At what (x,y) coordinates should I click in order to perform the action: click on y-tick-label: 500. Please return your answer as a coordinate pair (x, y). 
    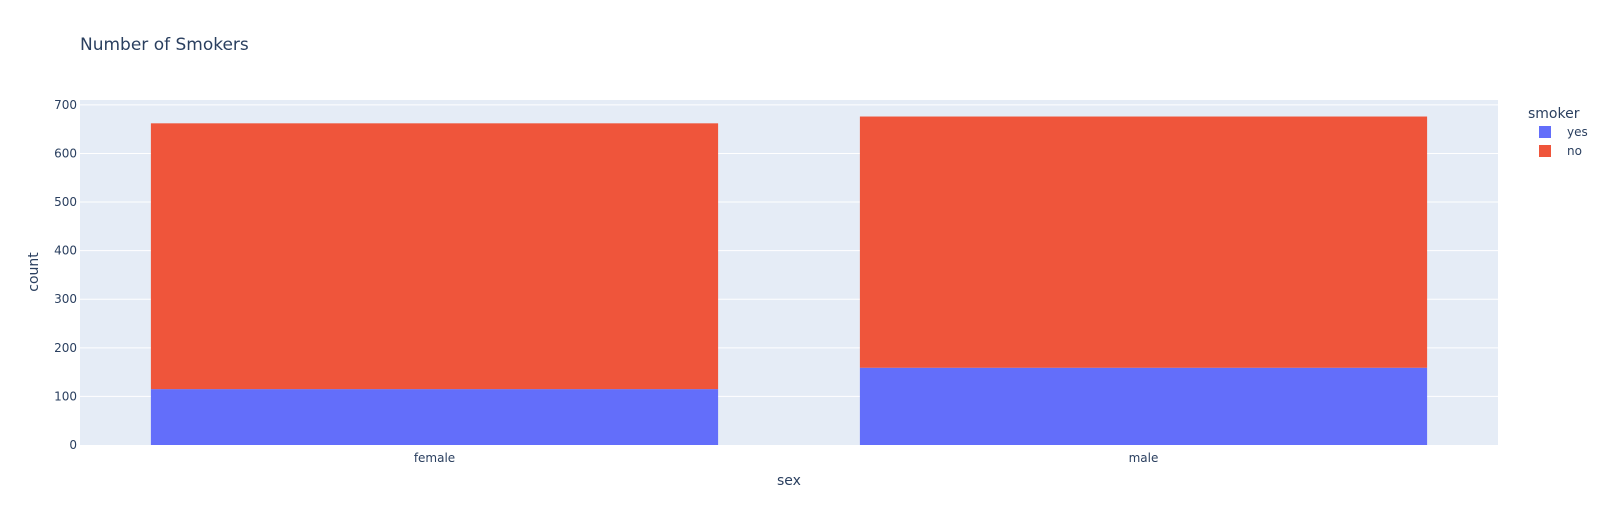
    Looking at the image, I should click on (65, 202).